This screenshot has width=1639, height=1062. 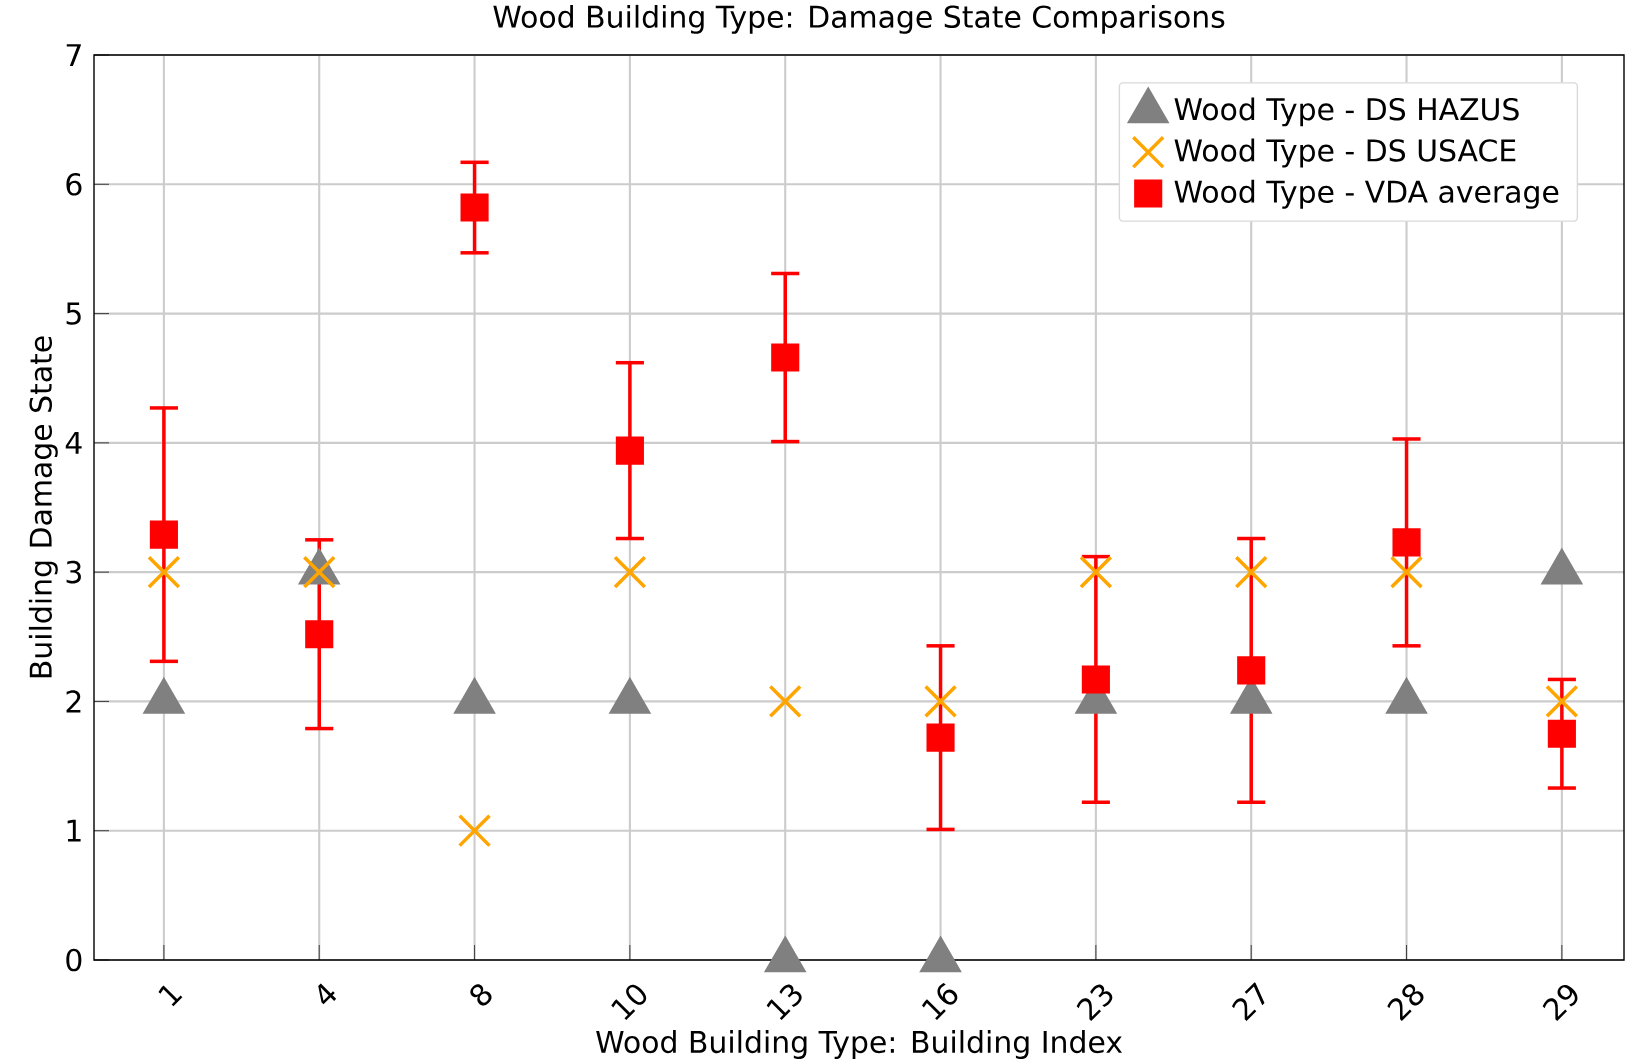 What do you see at coordinates (73, 55) in the screenshot?
I see `y-tick-label: 7` at bounding box center [73, 55].